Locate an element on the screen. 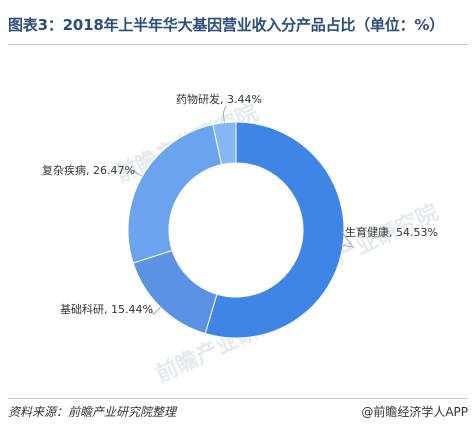 The height and width of the screenshot is (430, 476). slice-label: 生育健康, 54.53% is located at coordinates (391, 232).